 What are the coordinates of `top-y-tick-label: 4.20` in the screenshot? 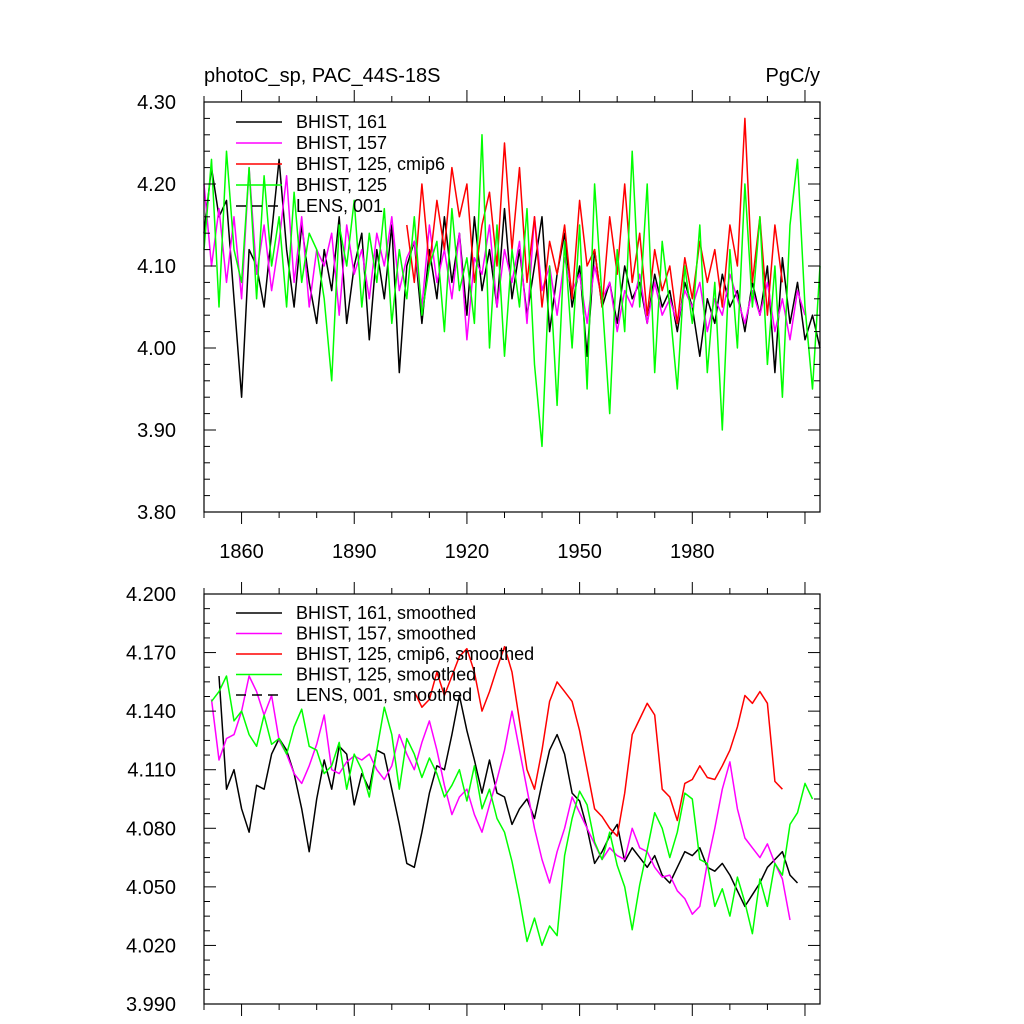 It's located at (156, 185).